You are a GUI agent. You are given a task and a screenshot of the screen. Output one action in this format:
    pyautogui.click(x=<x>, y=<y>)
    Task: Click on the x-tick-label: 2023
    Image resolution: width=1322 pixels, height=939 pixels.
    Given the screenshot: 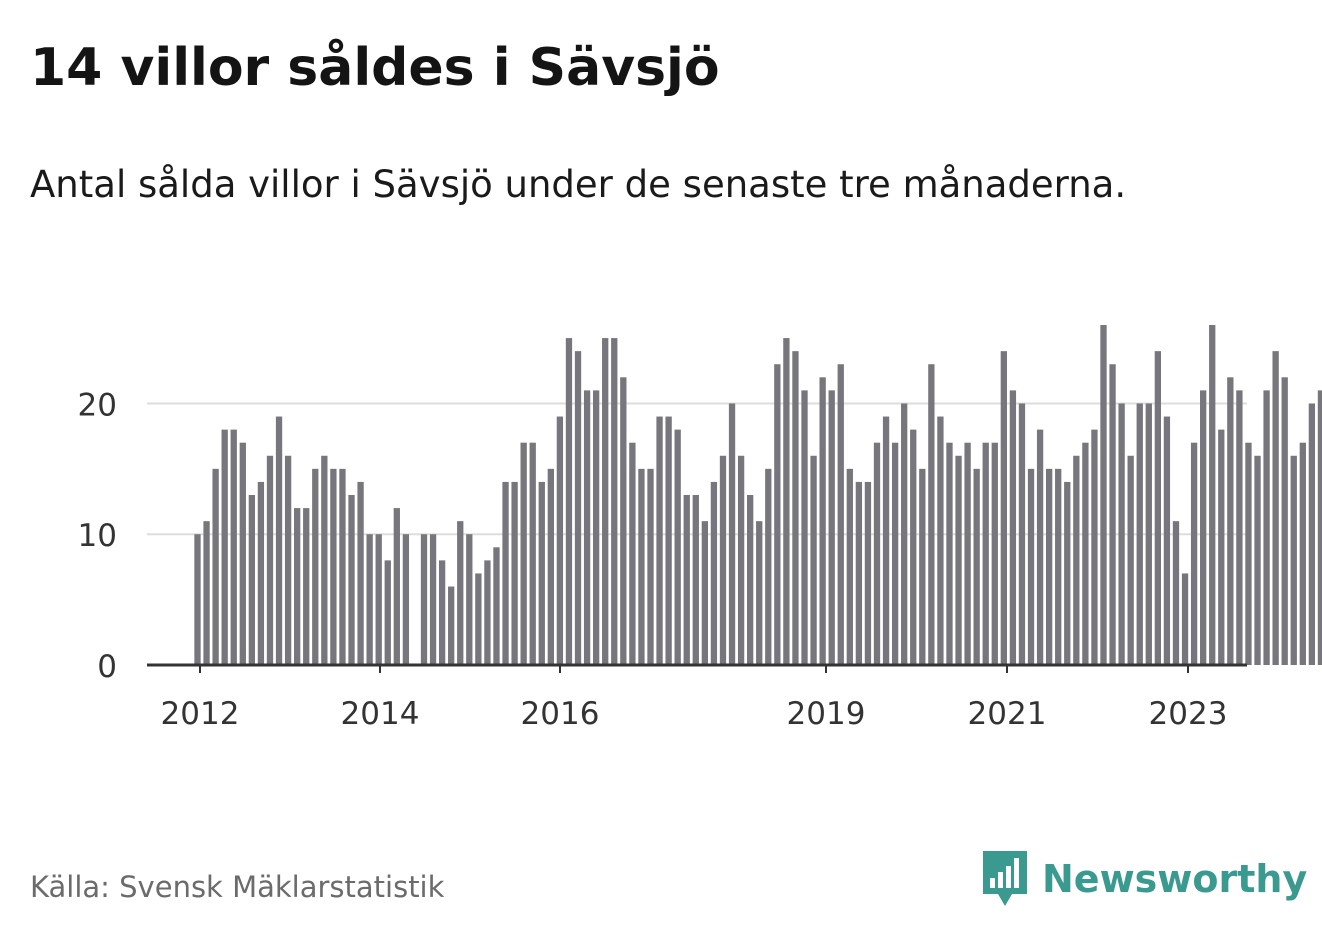 What is the action you would take?
    pyautogui.click(x=1188, y=714)
    